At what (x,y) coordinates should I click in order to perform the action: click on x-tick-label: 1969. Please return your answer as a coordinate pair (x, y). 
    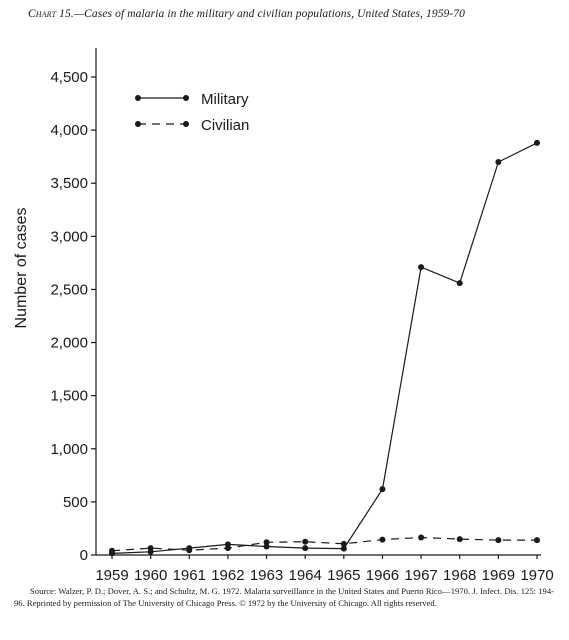
    Looking at the image, I should click on (498, 575).